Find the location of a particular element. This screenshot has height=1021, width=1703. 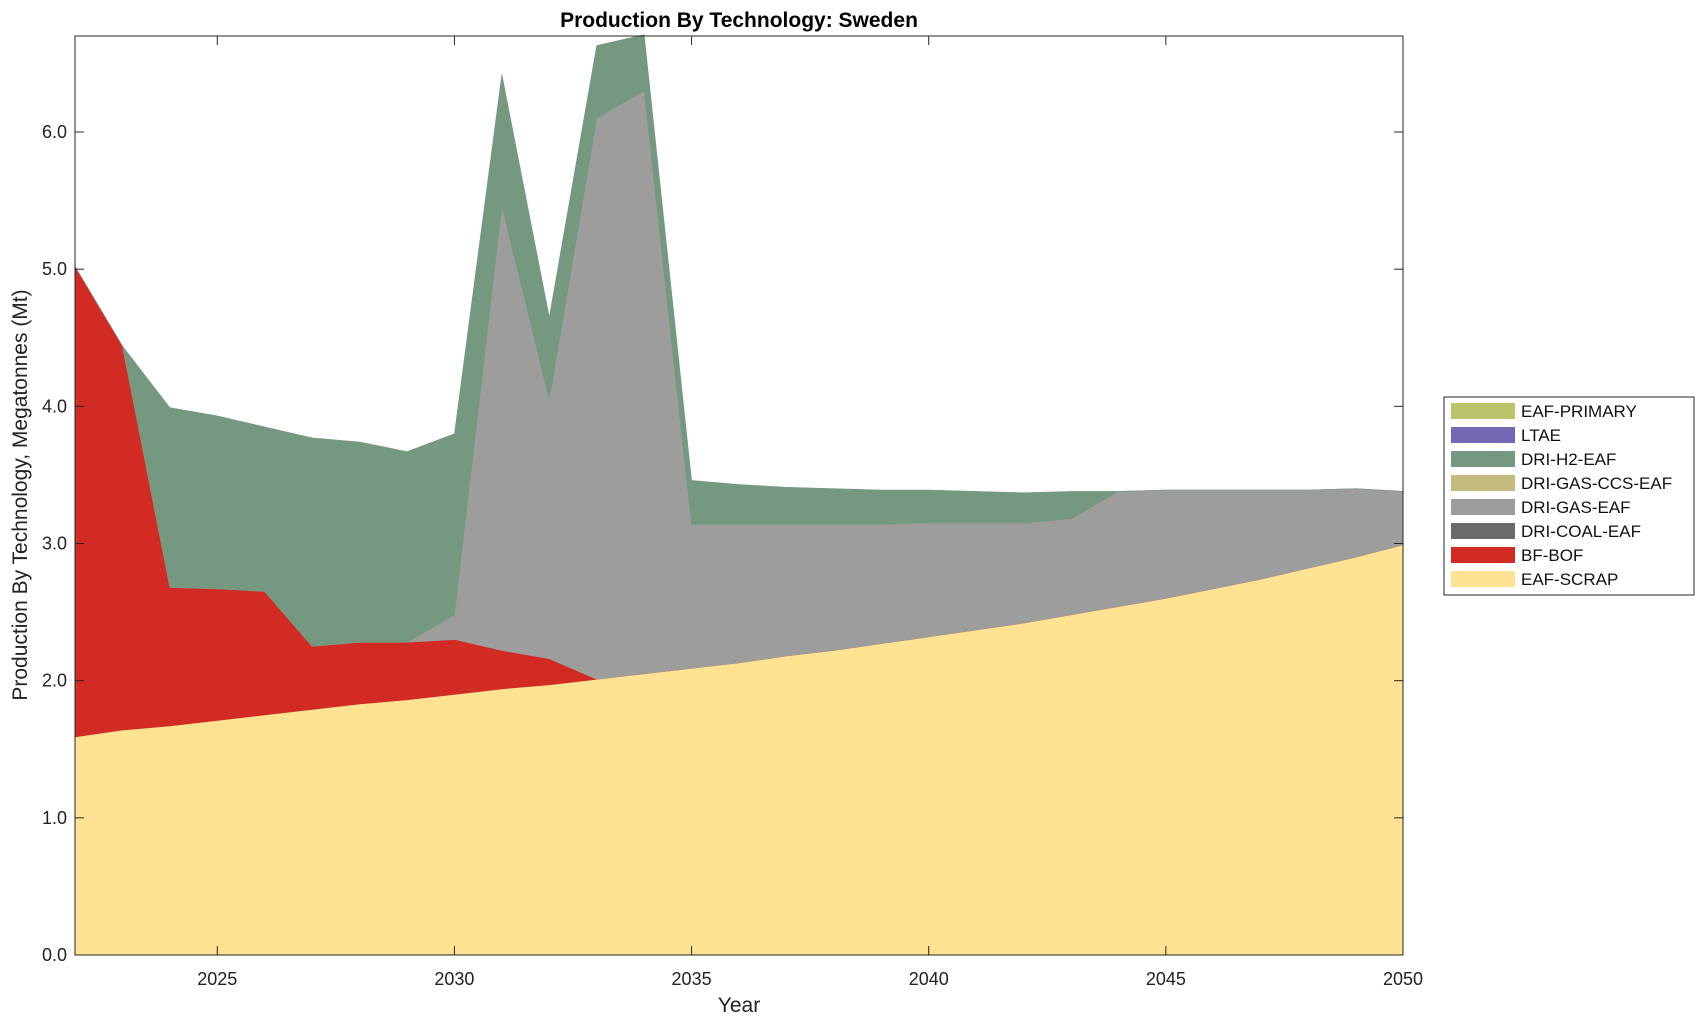

legend-swatch-bf-bof is located at coordinates (1483, 555).